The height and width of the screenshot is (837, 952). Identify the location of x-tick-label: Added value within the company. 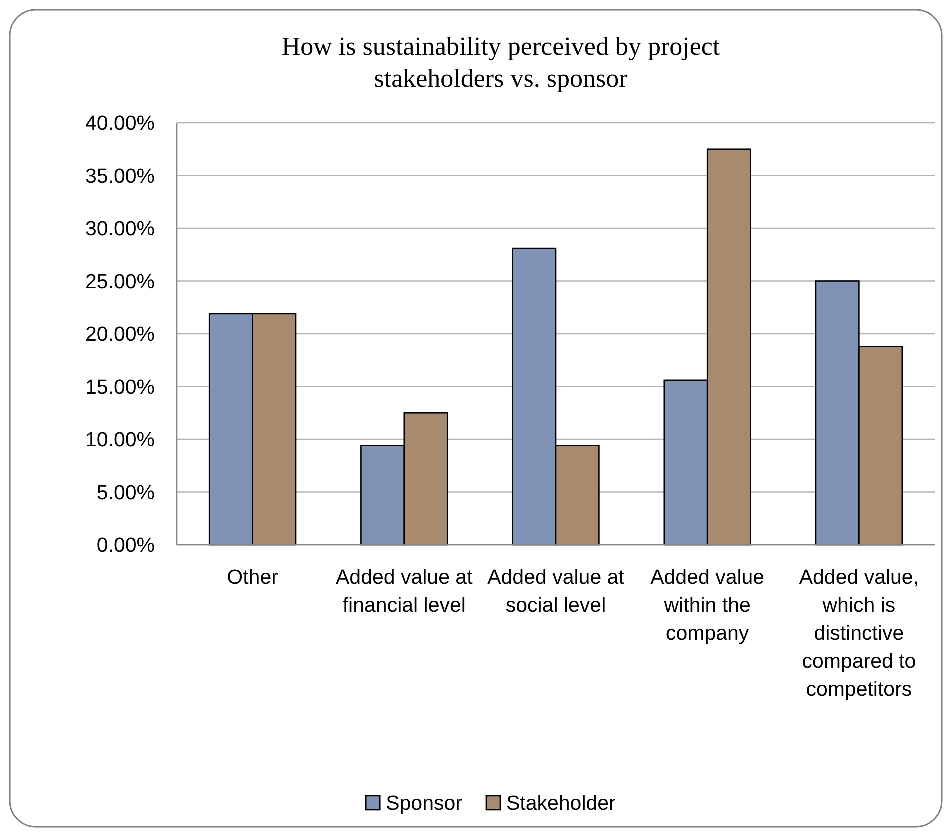
(707, 605).